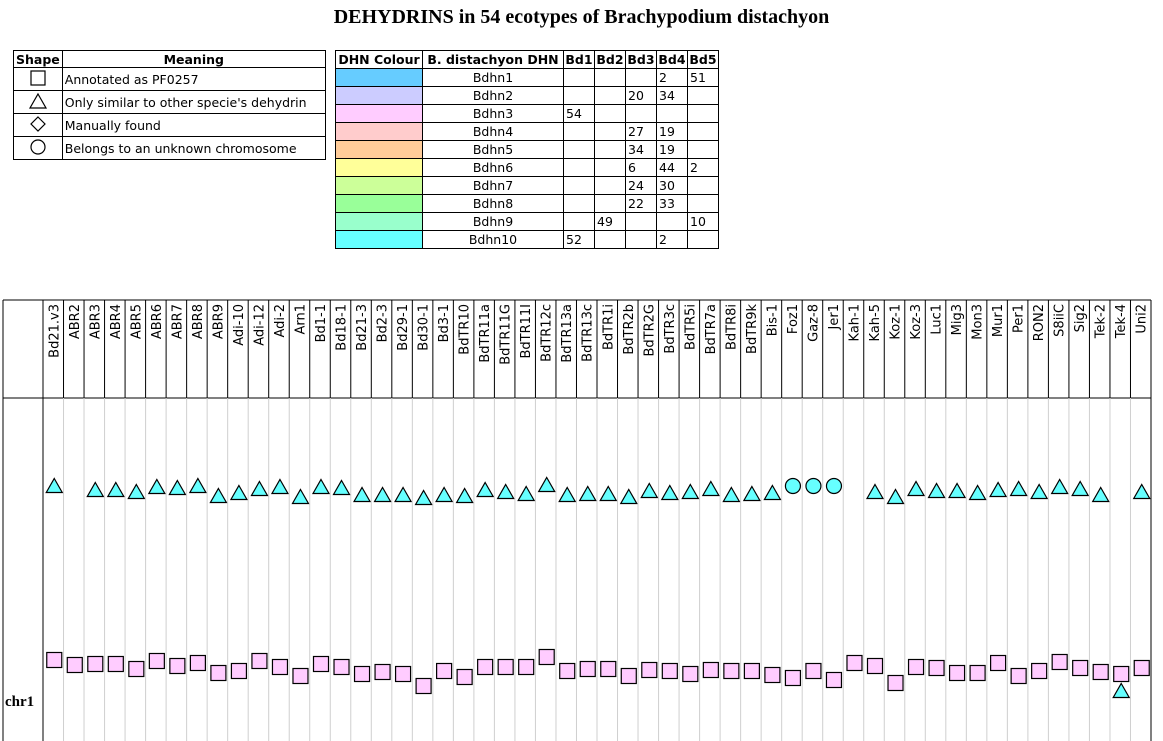 The height and width of the screenshot is (741, 1163). Describe the element at coordinates (485, 333) in the screenshot. I see `ecotype-label: BdTR11a` at that location.